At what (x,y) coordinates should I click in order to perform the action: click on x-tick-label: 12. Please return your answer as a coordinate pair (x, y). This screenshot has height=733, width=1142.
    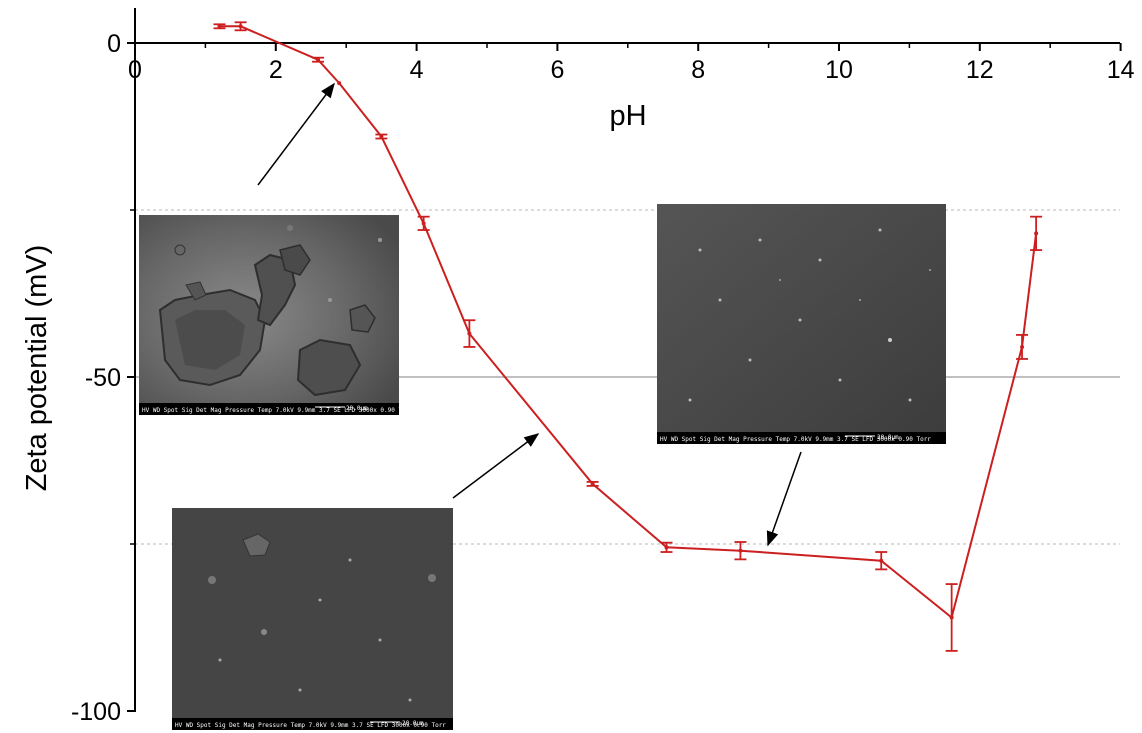
    Looking at the image, I should click on (980, 70).